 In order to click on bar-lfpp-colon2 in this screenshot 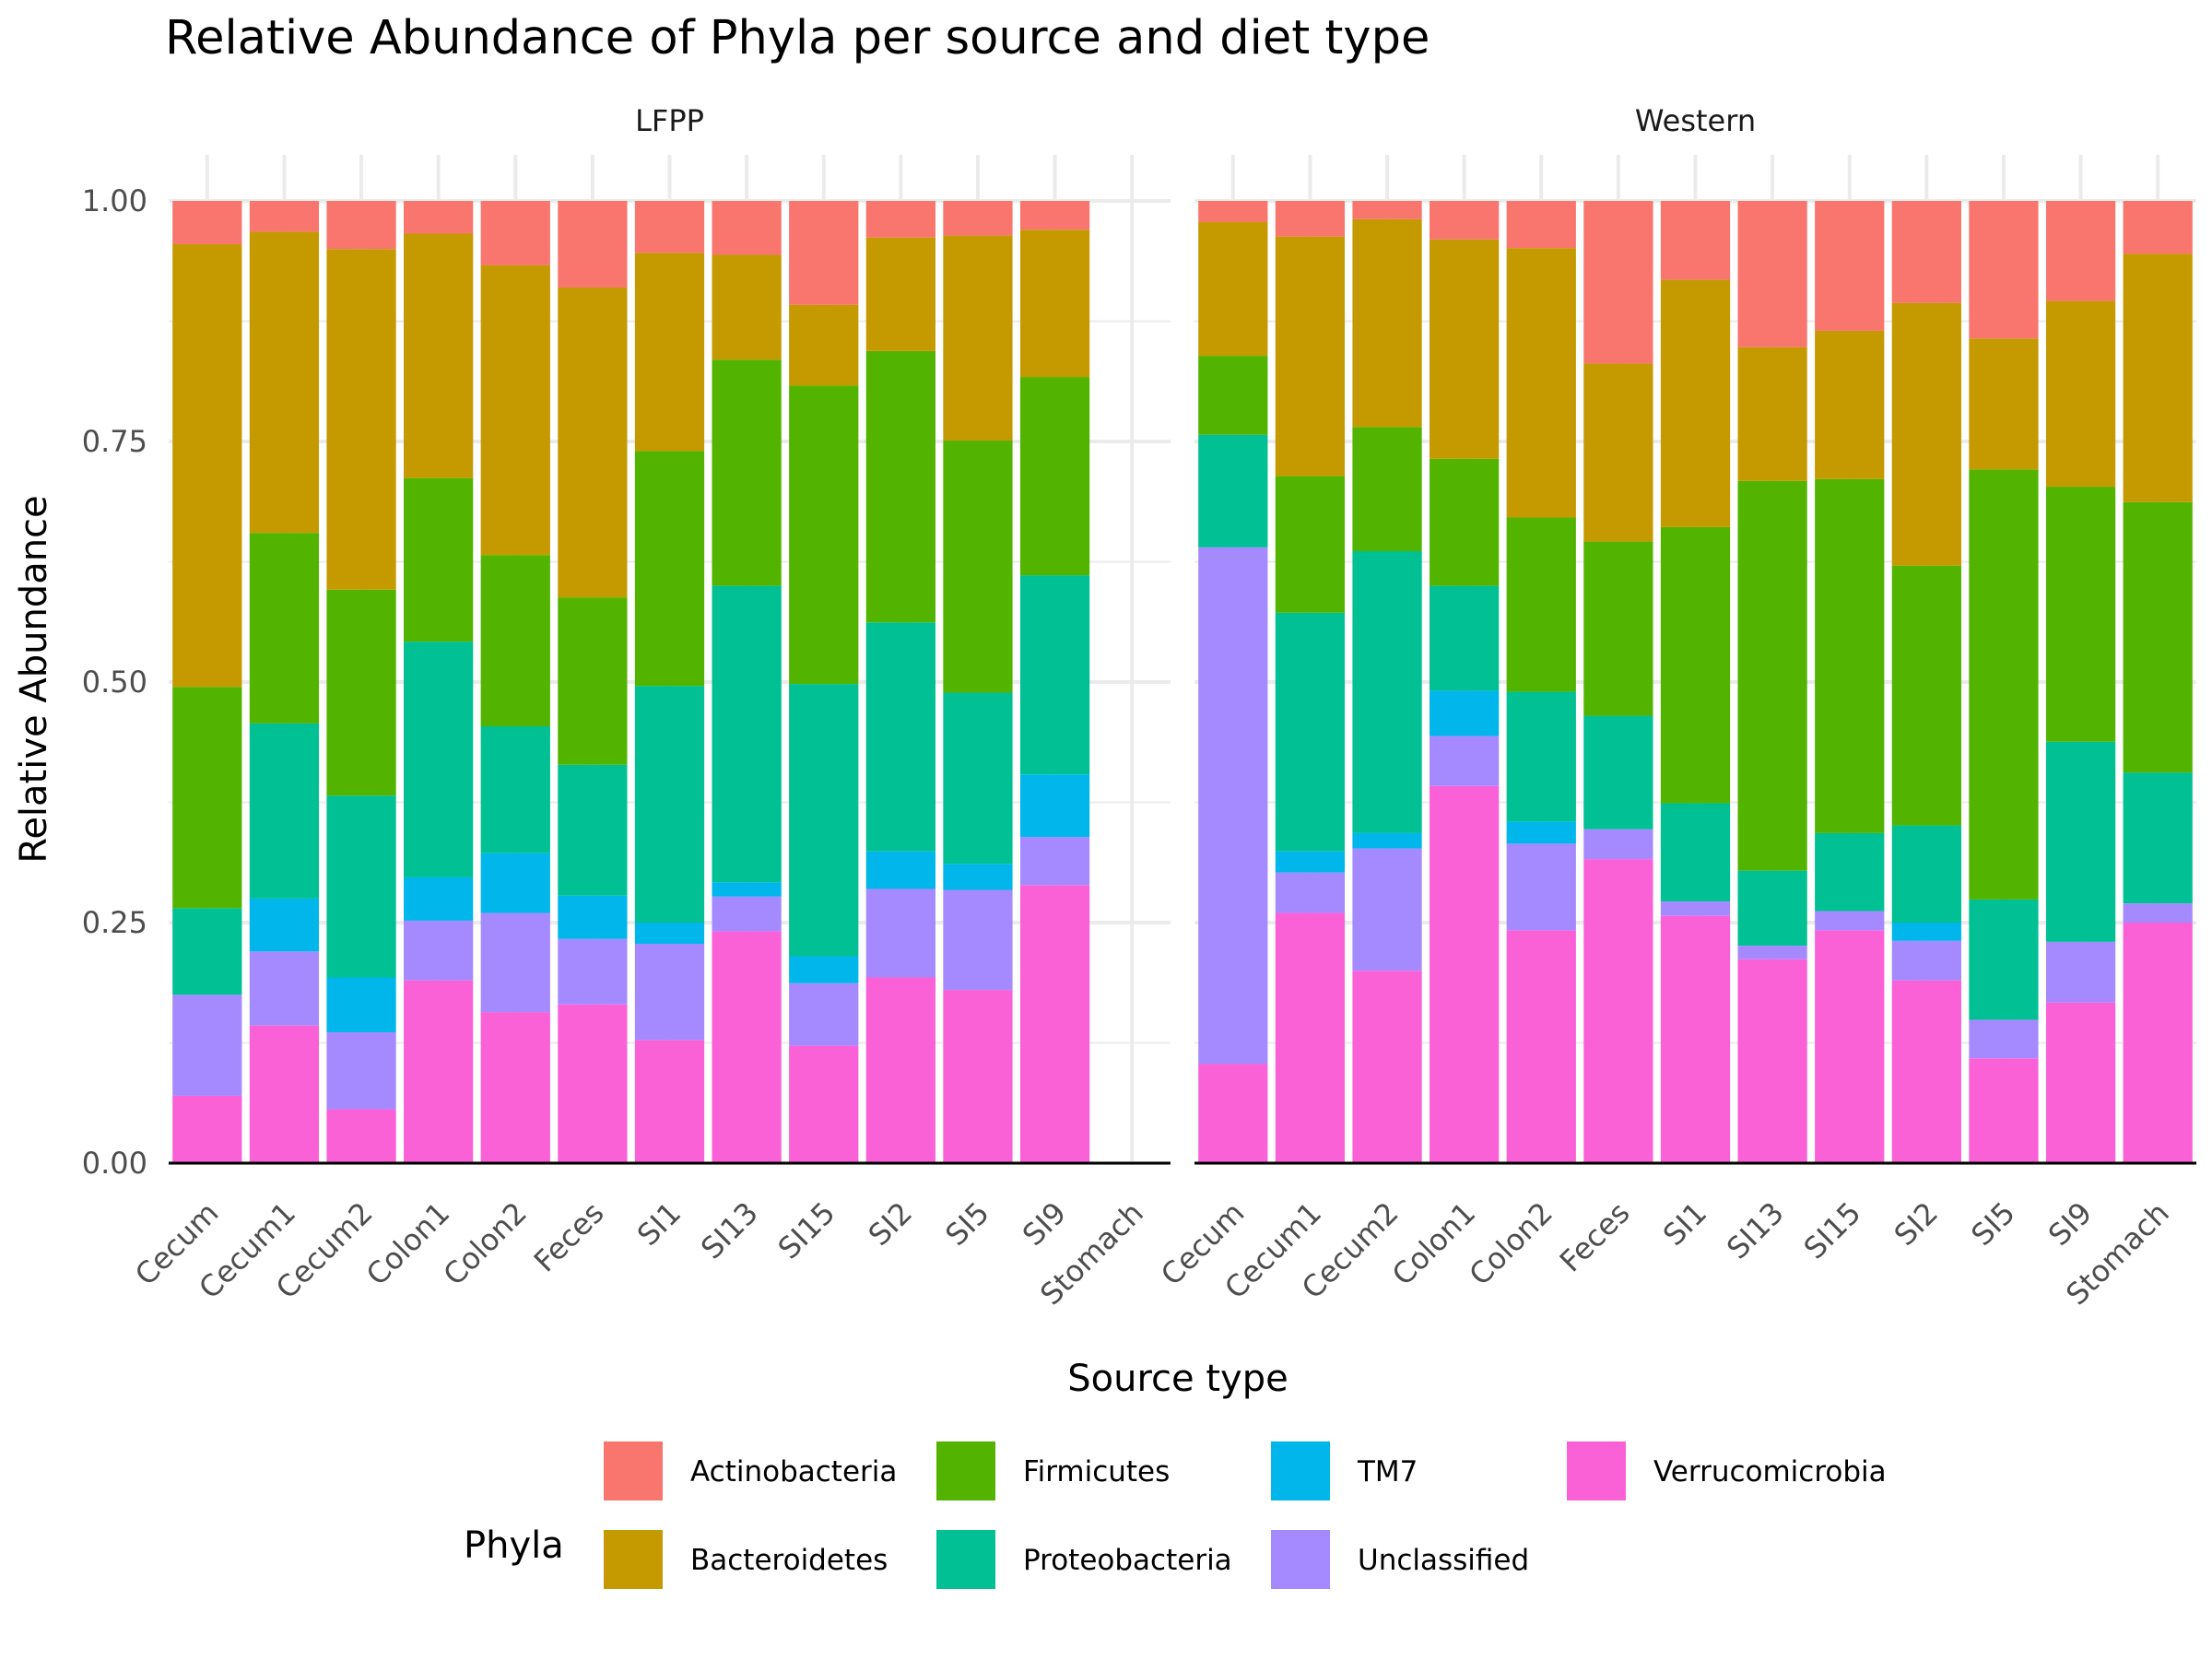, I will do `click(515, 682)`.